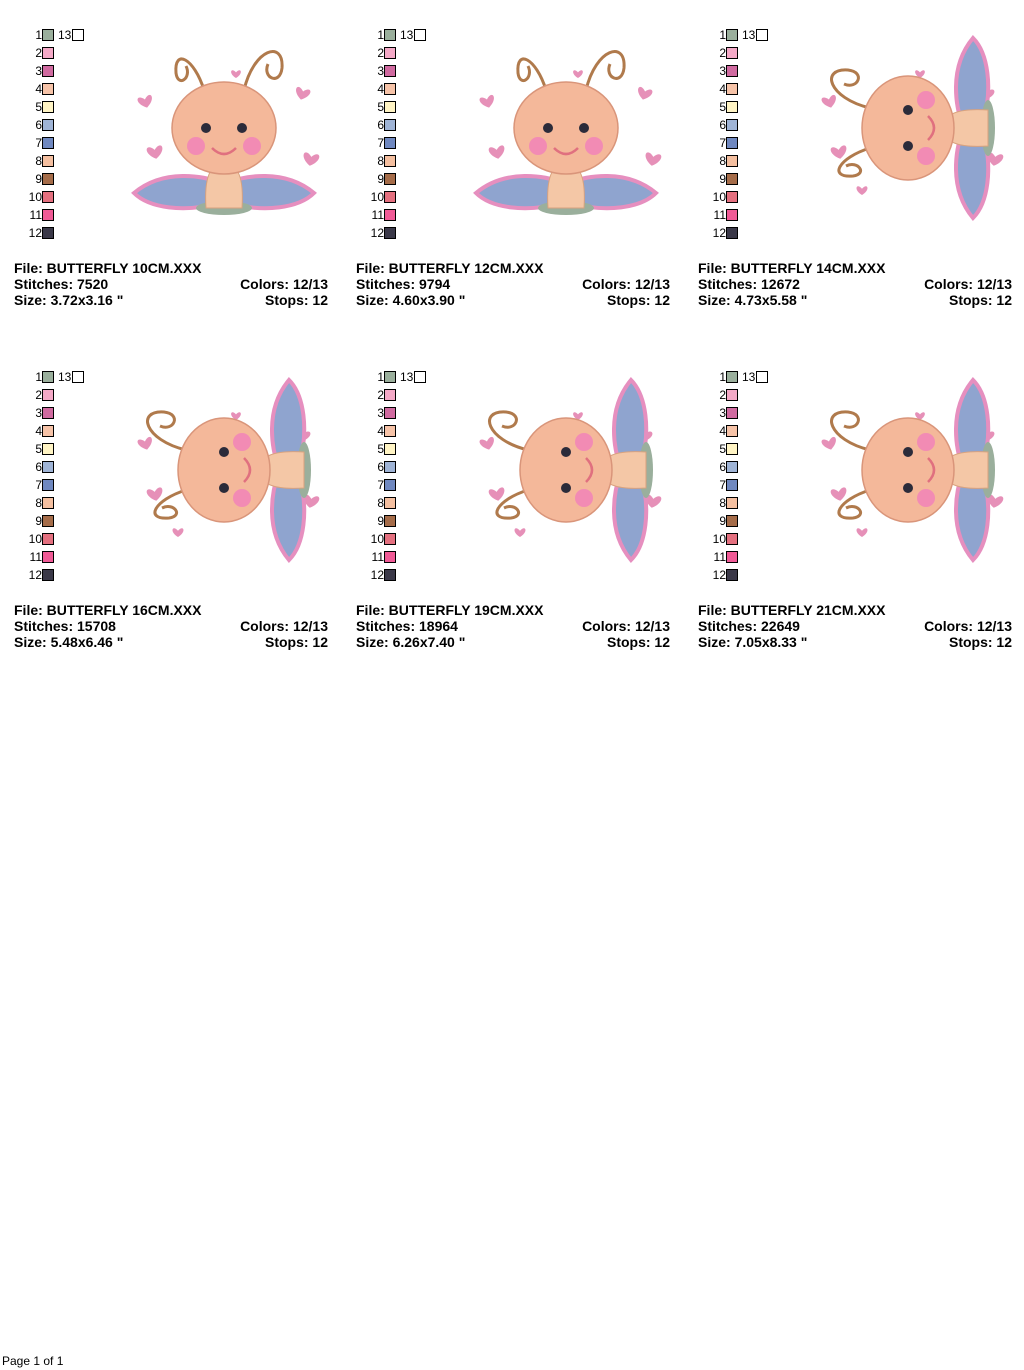 The width and height of the screenshot is (1024, 1370). Describe the element at coordinates (376, 467) in the screenshot. I see `color-row: 6` at that location.